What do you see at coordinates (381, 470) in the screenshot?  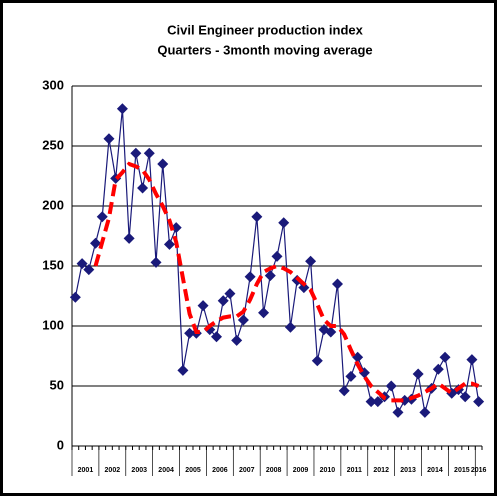 I see `year-label: 2012` at bounding box center [381, 470].